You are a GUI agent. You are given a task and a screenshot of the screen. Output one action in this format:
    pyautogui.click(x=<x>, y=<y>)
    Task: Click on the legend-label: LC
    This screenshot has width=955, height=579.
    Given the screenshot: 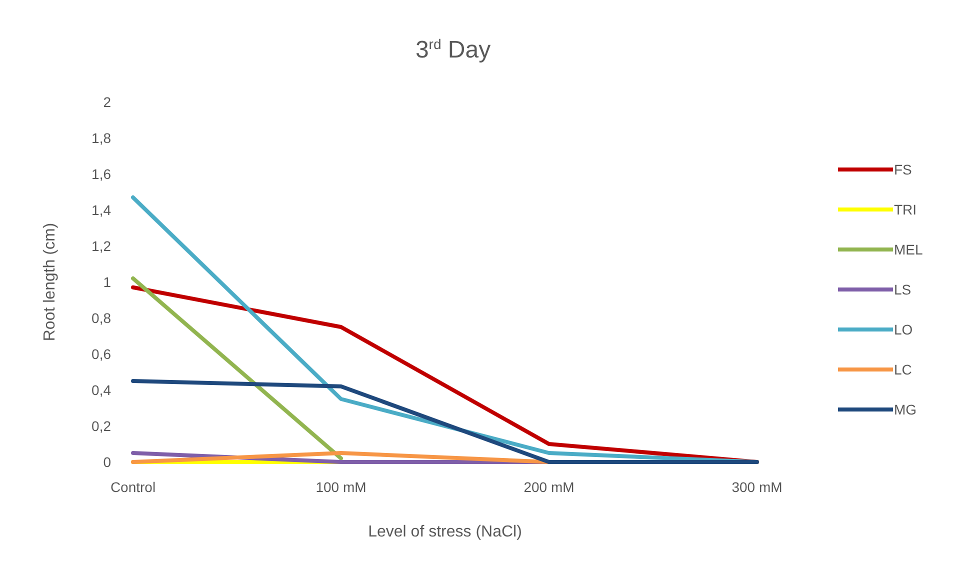 What is the action you would take?
    pyautogui.click(x=903, y=370)
    